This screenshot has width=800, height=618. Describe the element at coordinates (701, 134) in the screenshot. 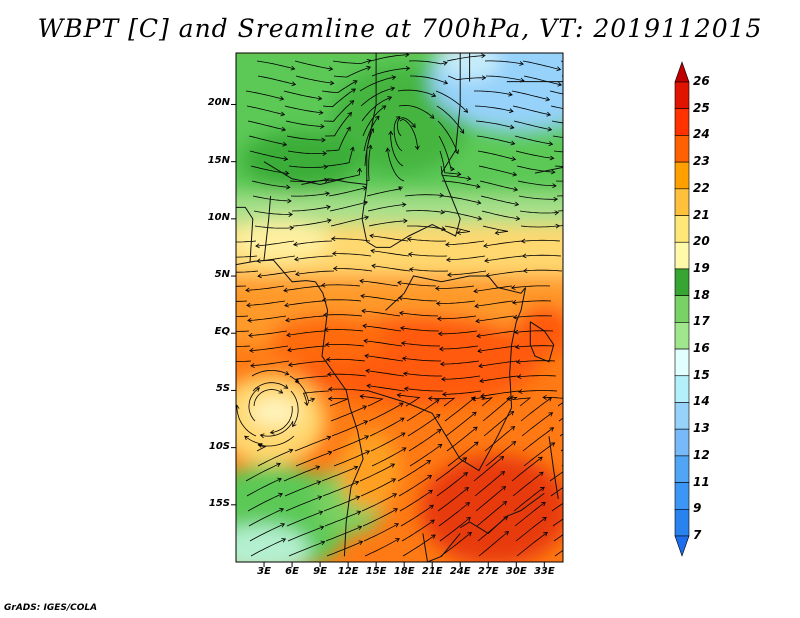

I see `colorbar-label: 24` at that location.